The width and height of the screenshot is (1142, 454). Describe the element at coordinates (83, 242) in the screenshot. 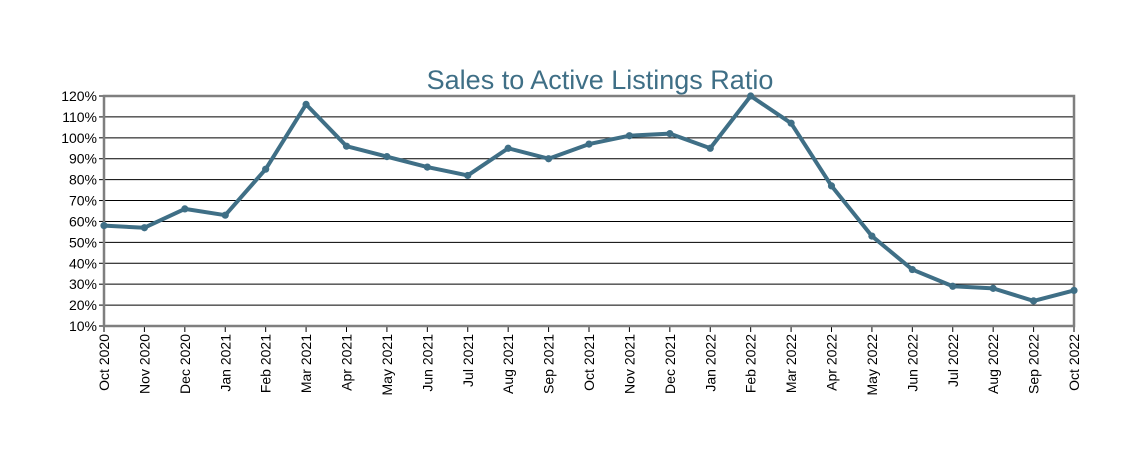

I see `y-tick-label: 50%` at that location.